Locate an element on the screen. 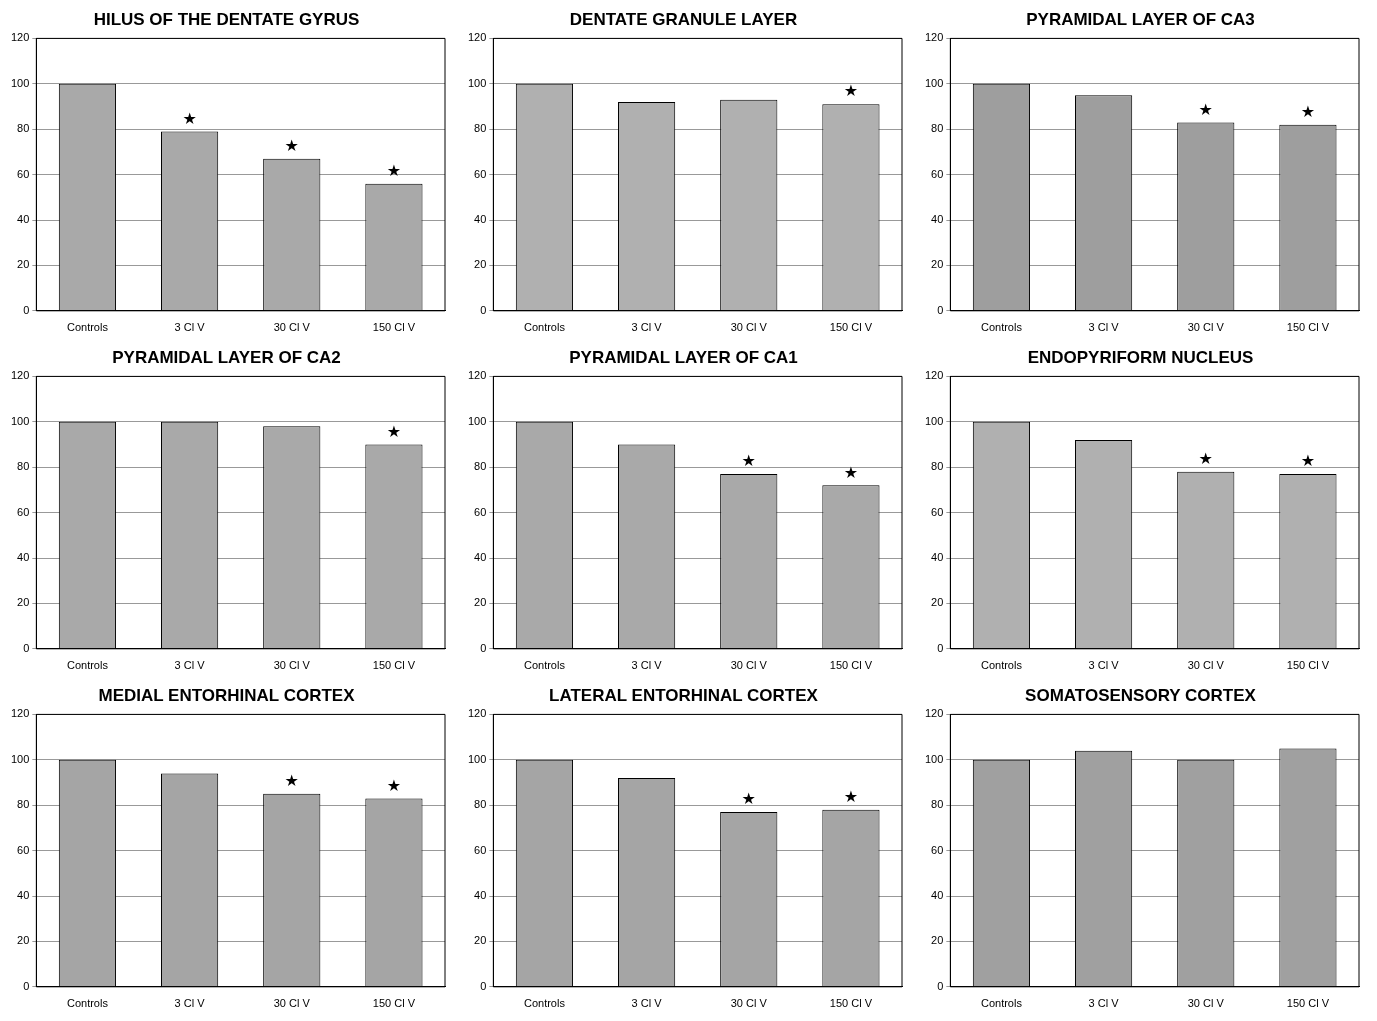 Image resolution: width=1377 pixels, height=1021 pixels. chart-title: MEDIAL ENTORHINAL CORTEX is located at coordinates (227, 695).